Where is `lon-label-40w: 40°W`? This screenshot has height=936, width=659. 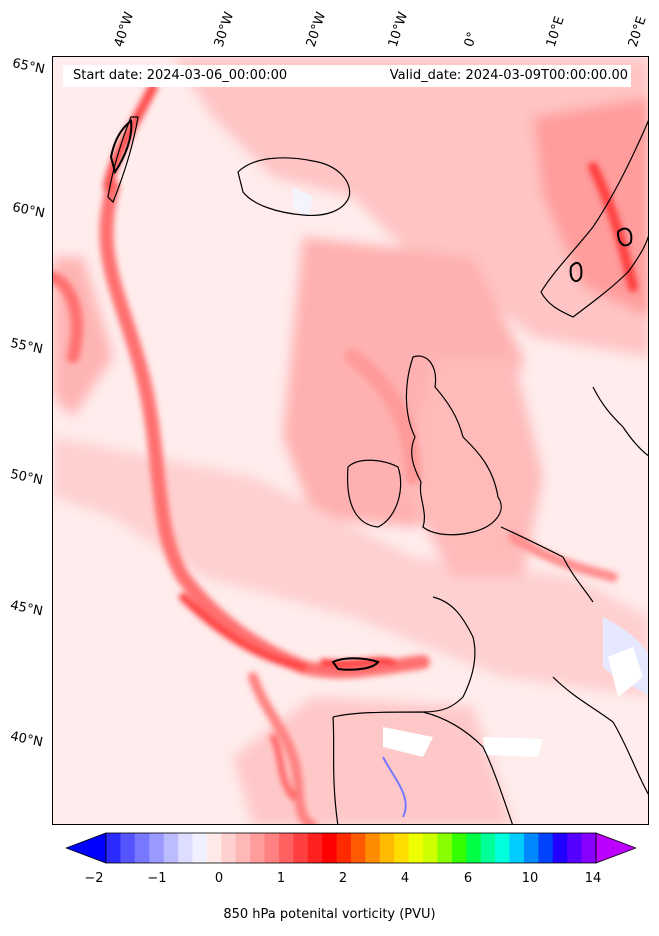
lon-label-40w: 40°W is located at coordinates (124, 29).